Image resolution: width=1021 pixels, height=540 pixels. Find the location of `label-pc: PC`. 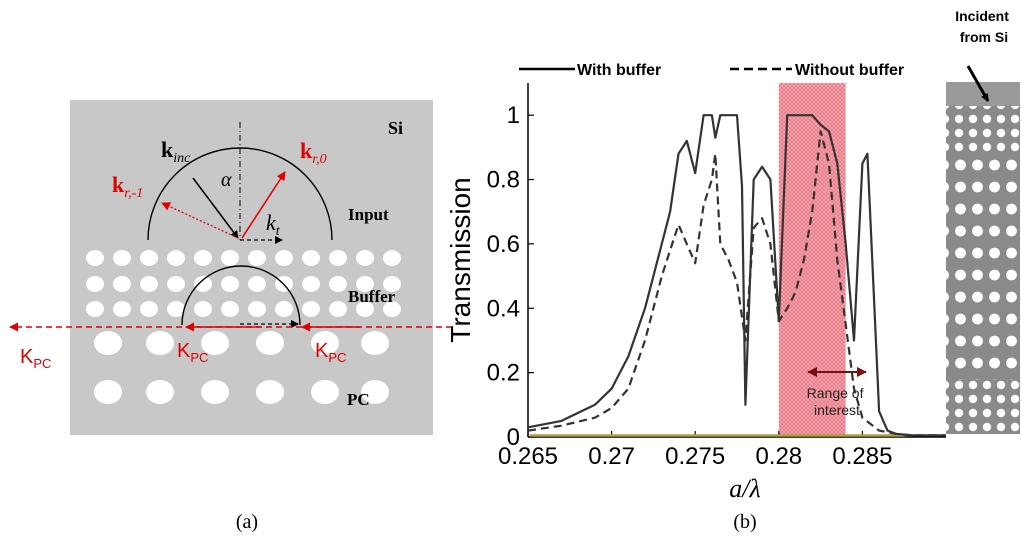

label-pc: PC is located at coordinates (358, 399).